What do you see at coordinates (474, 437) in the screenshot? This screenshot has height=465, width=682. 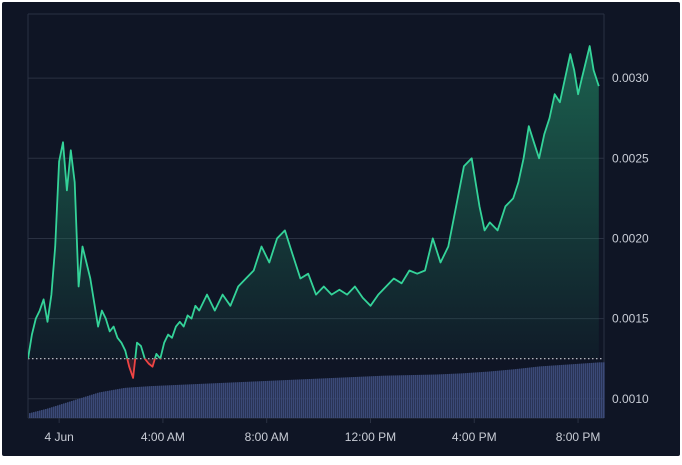 I see `x-tick-label: 4:00 PM` at bounding box center [474, 437].